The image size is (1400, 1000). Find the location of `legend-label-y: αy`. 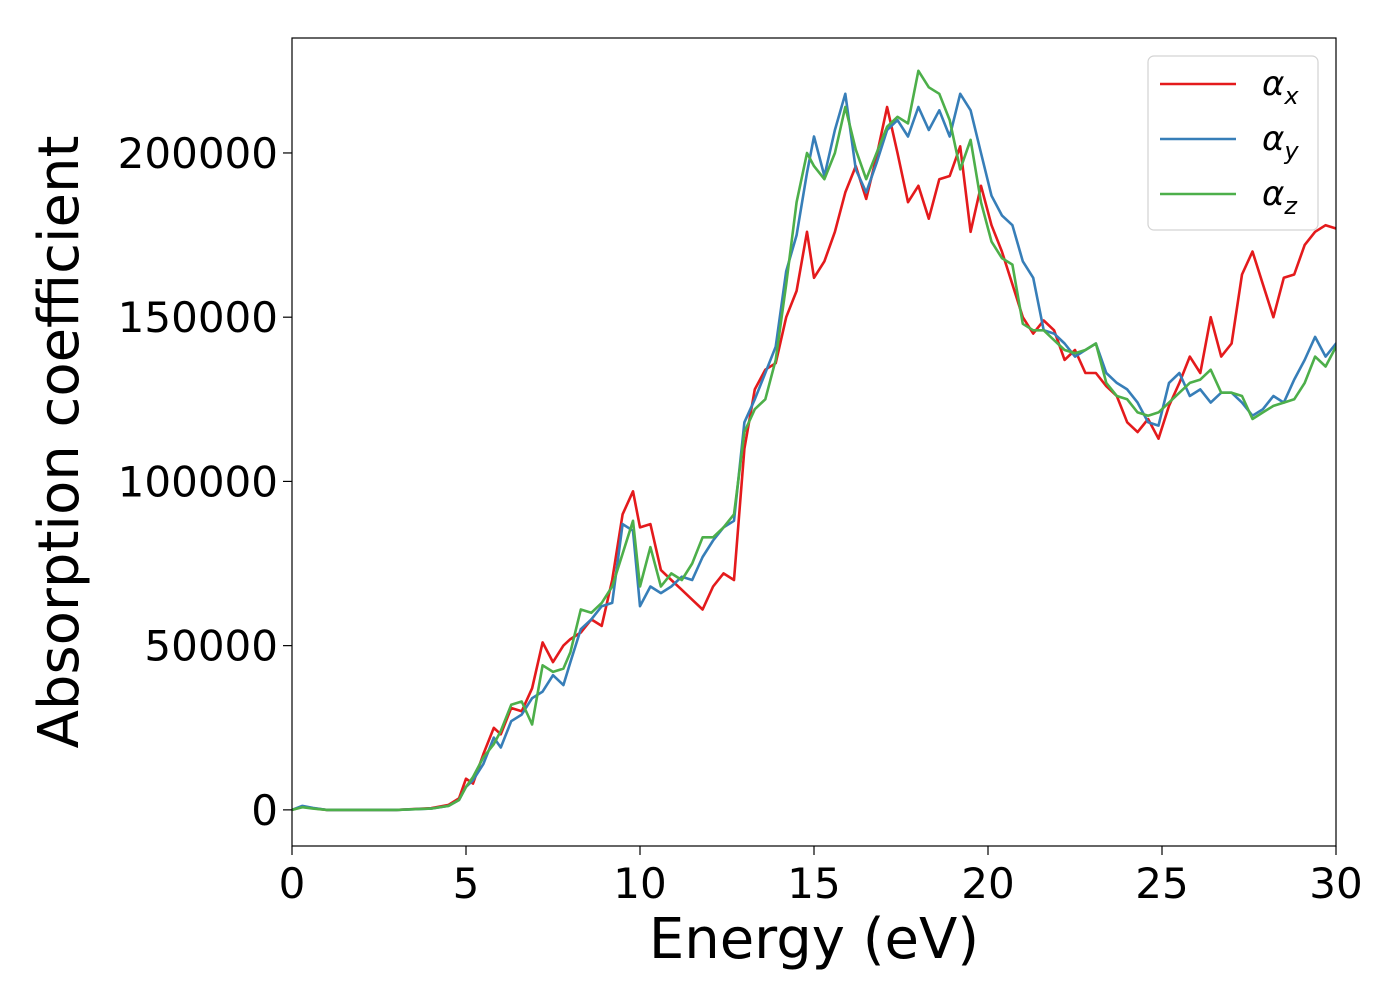

legend-label-y: αy is located at coordinates (1280, 142).